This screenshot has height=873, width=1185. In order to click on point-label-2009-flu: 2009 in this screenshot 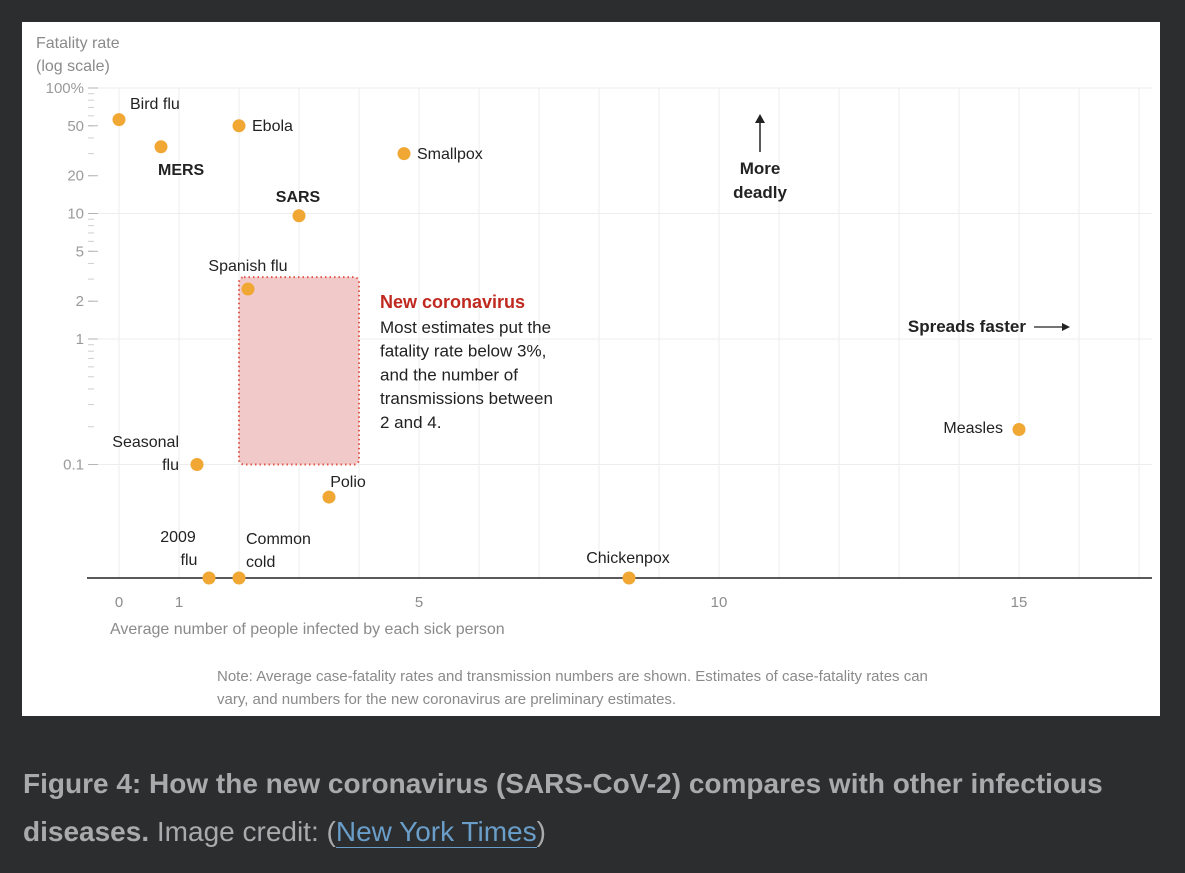, I will do `click(178, 537)`.